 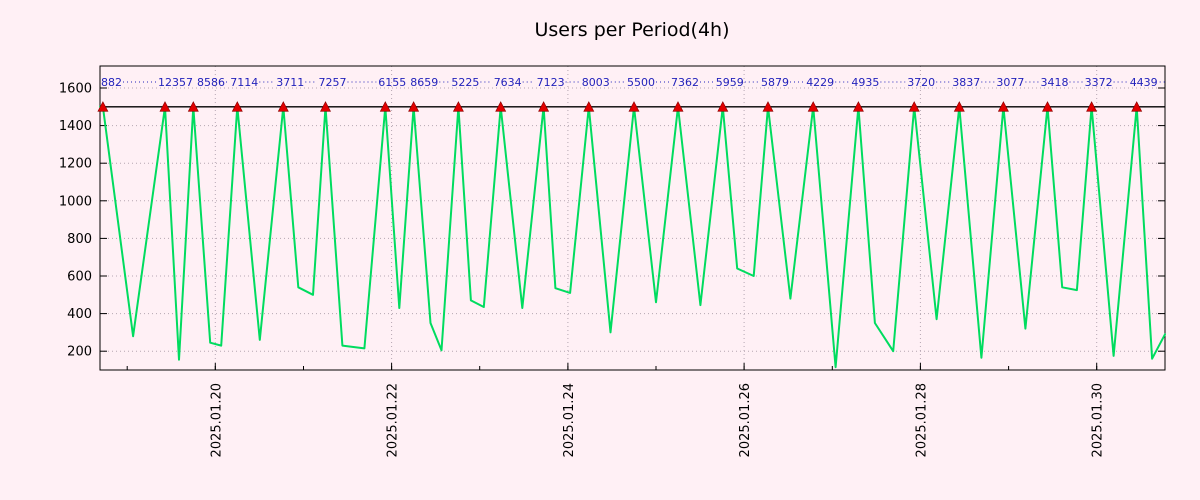 What do you see at coordinates (631, 30) in the screenshot?
I see `chart-title: Users per Period(4h)` at bounding box center [631, 30].